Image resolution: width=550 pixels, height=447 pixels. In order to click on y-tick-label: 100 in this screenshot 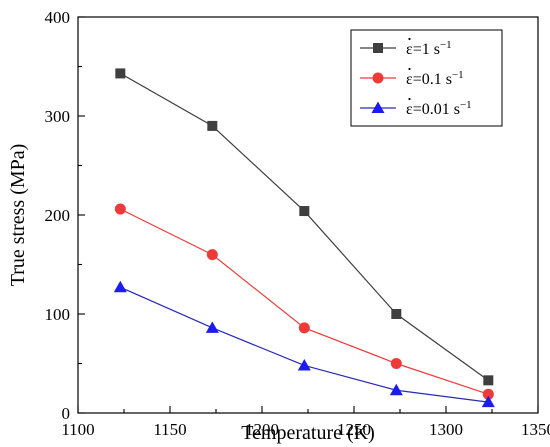, I will do `click(58, 314)`.